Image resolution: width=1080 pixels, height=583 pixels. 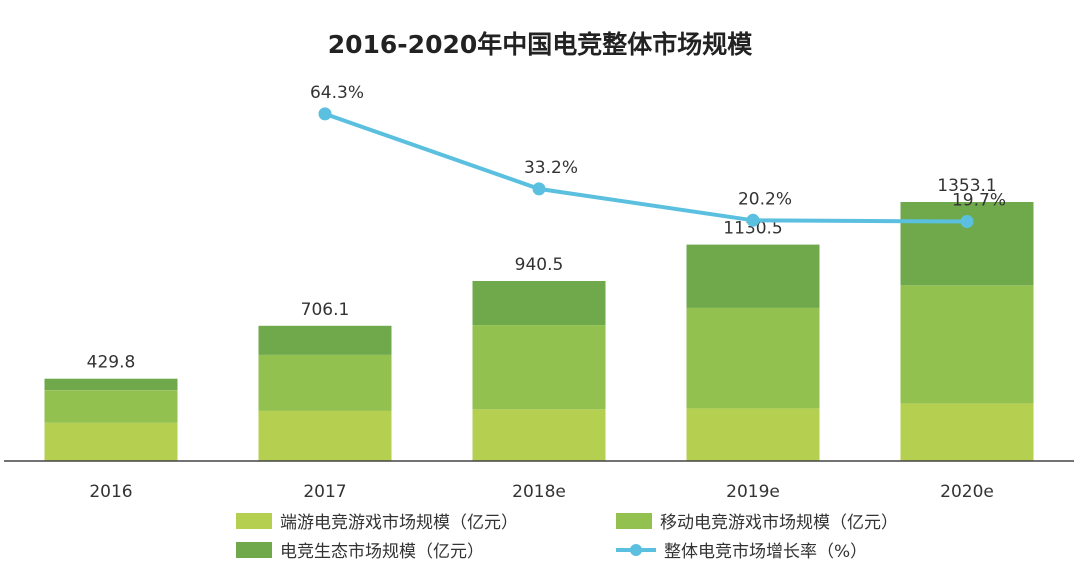 I want to click on legend-label-mobile: 移动电竞游戏市场规模（亿元）, so click(x=779, y=523).